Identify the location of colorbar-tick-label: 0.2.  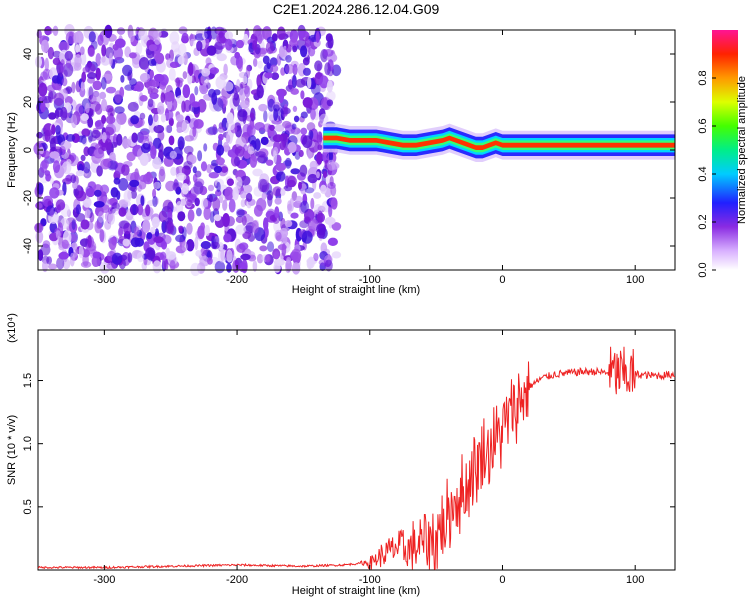
(703, 221).